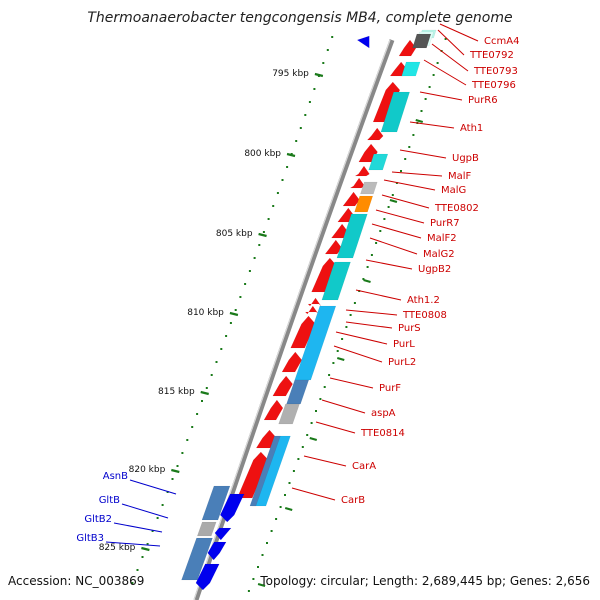 The image size is (600, 600). What do you see at coordinates (234, 234) in the screenshot?
I see `kbp-label: 805 kbp` at bounding box center [234, 234].